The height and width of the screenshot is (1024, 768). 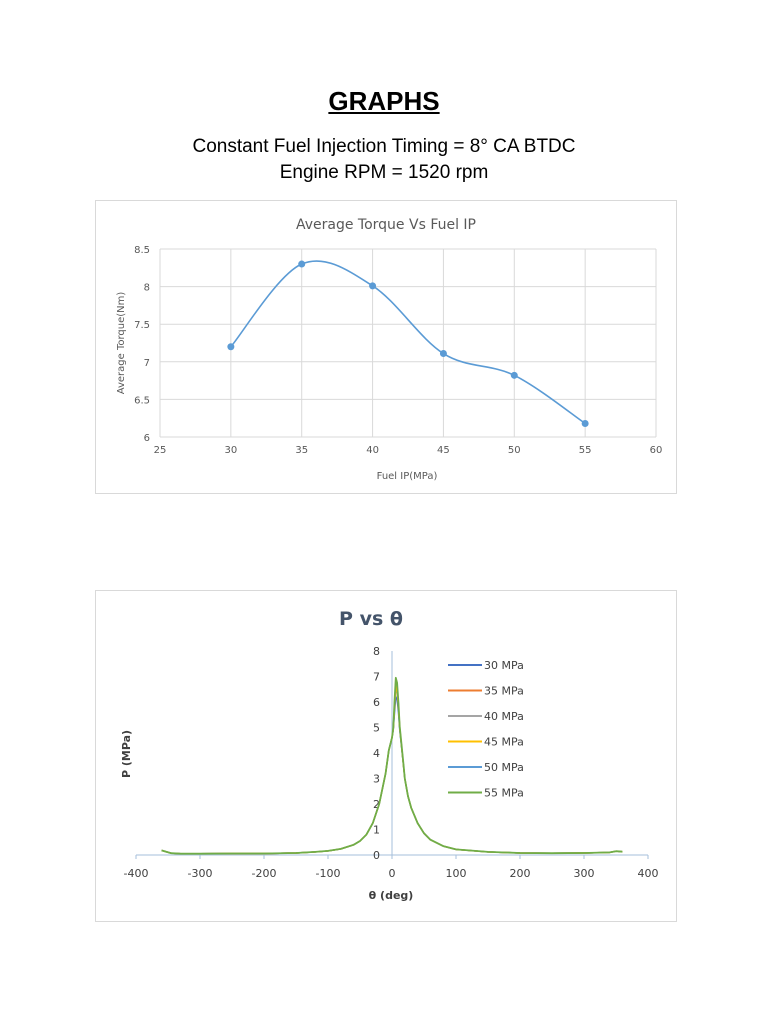 I want to click on page-heading: GRAPHS, so click(x=384, y=101).